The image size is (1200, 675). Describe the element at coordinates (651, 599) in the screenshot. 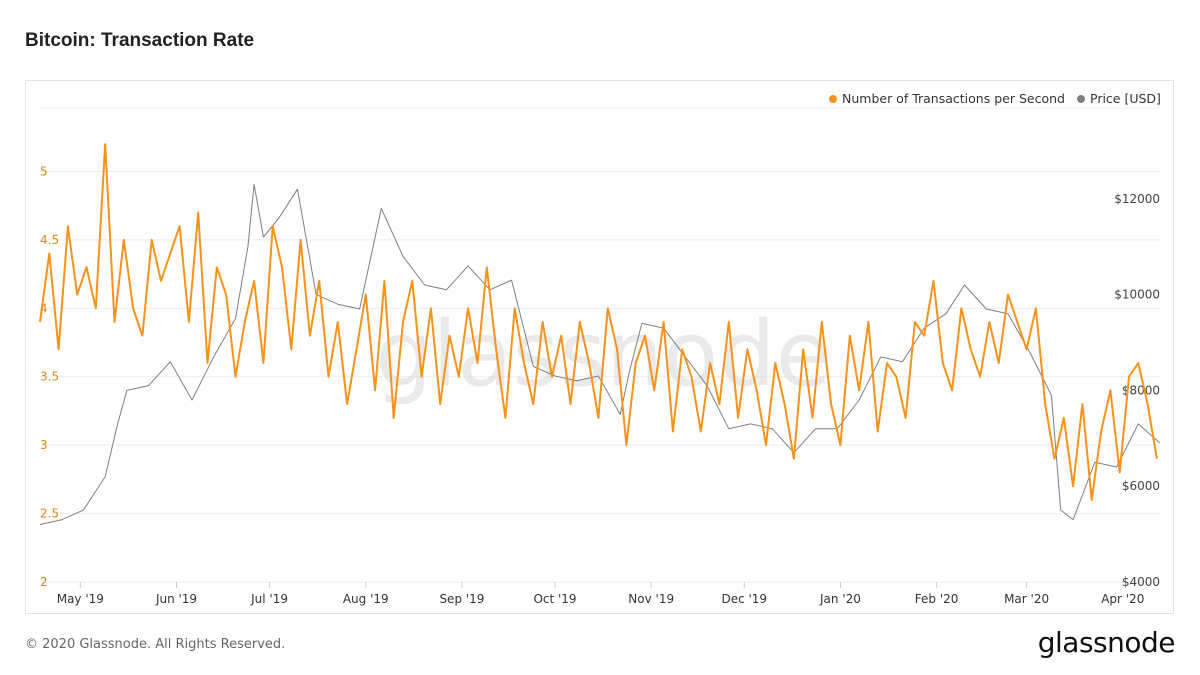

I see `x-tick-label: Nov '19` at that location.